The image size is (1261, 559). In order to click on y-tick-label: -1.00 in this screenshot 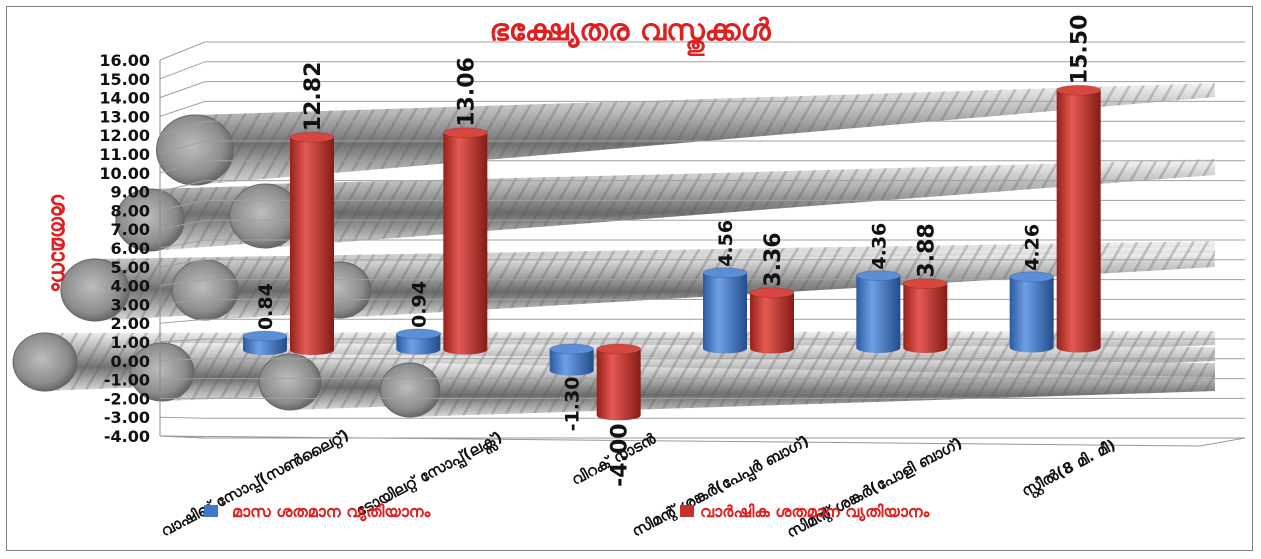, I will do `click(127, 380)`.